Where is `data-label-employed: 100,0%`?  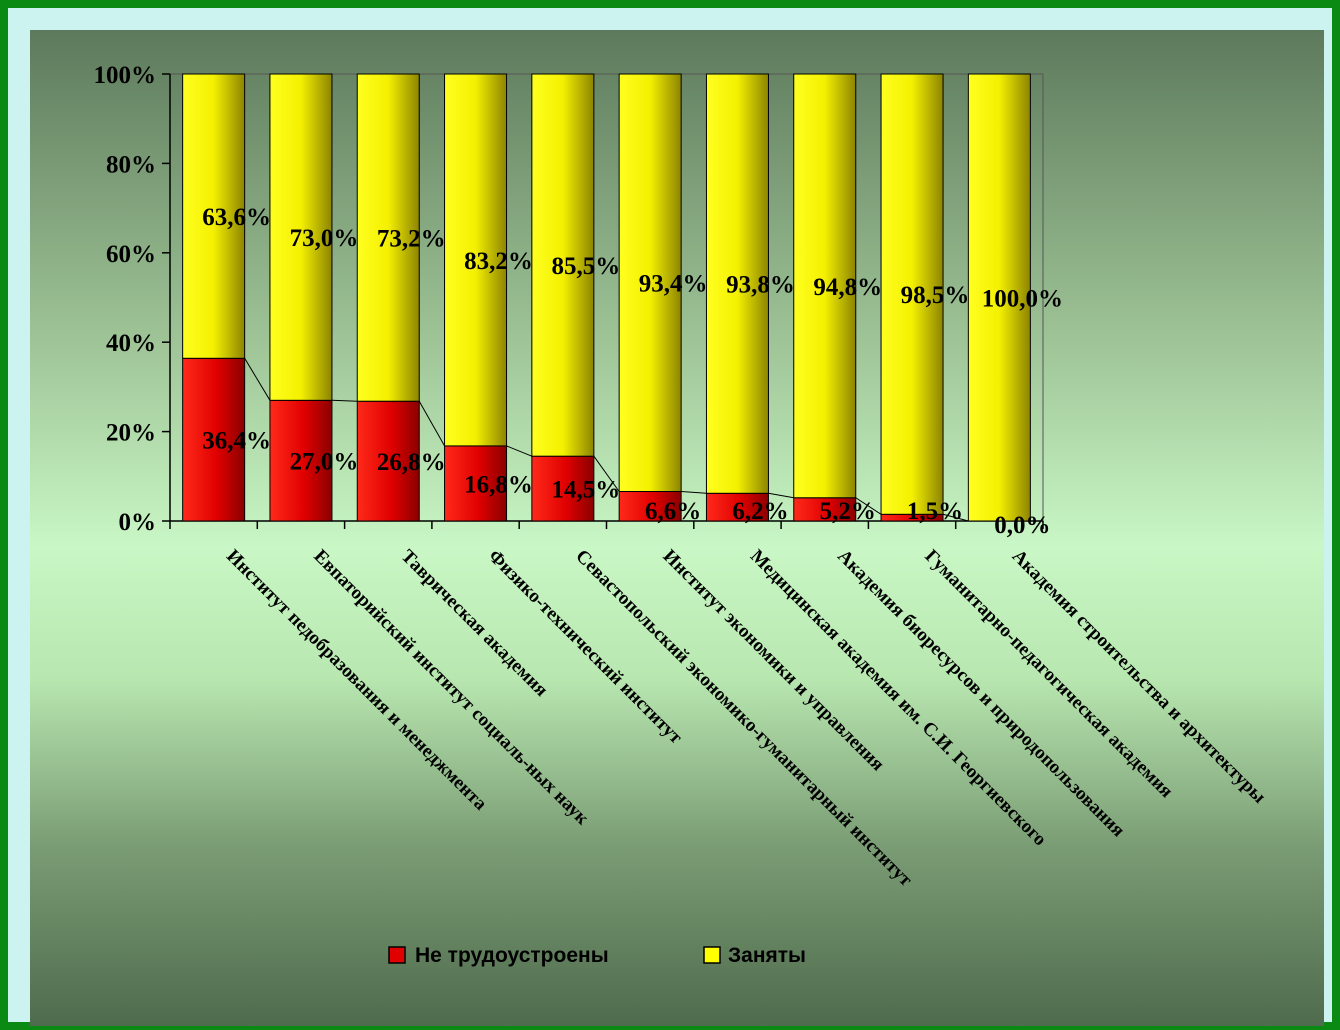
data-label-employed: 100,0% is located at coordinates (1022, 299).